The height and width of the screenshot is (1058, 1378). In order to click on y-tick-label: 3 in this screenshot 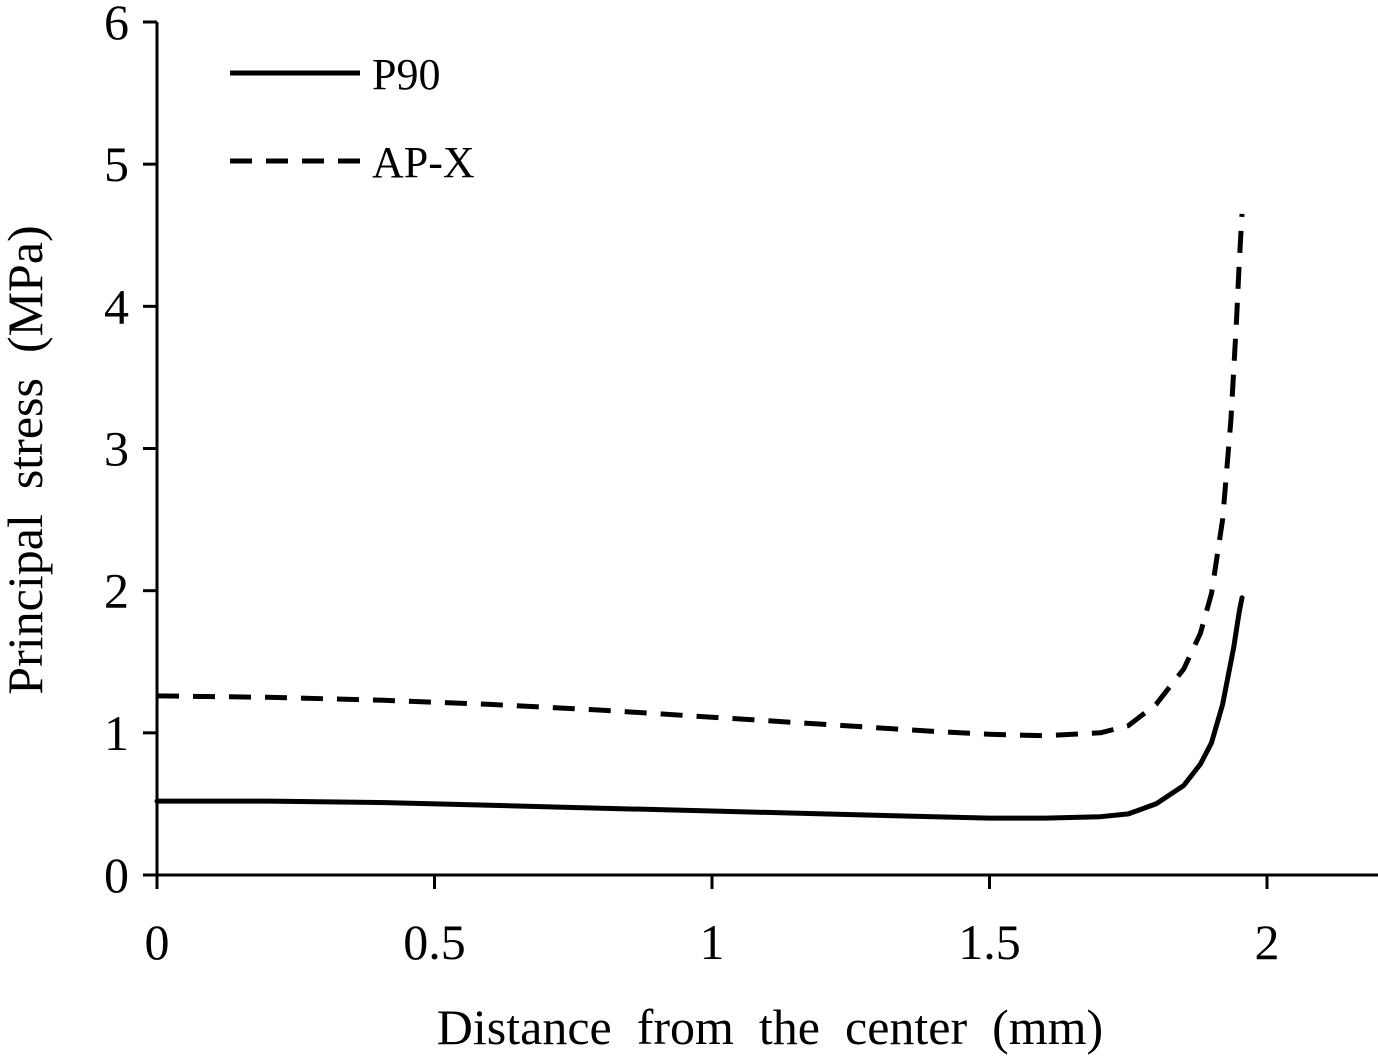, I will do `click(116, 449)`.